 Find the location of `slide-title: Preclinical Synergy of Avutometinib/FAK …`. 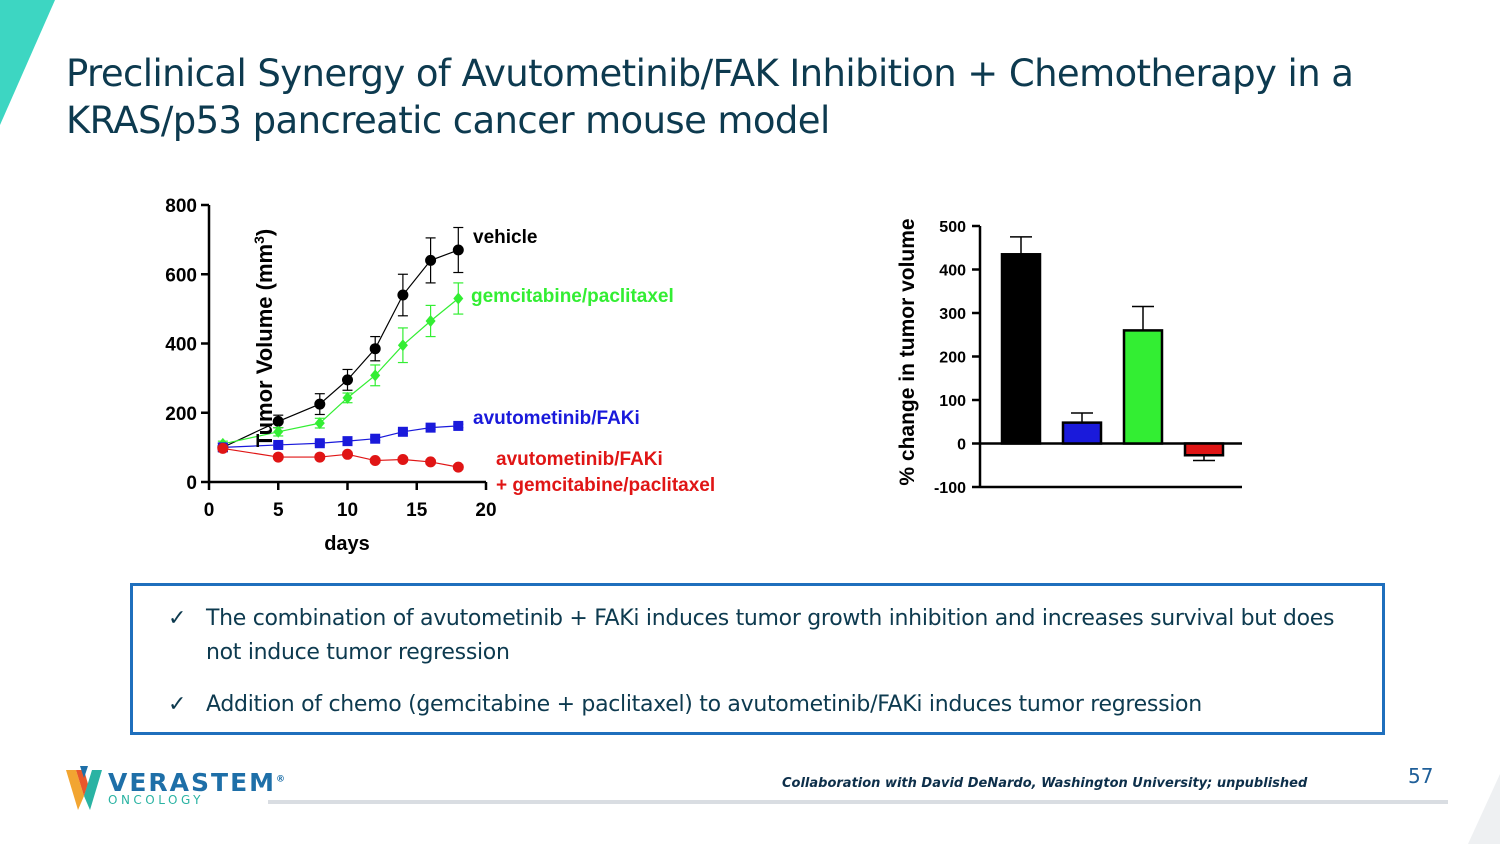

slide-title: Preclinical Synergy of Avutometinib/FAK … is located at coordinates (756, 97).